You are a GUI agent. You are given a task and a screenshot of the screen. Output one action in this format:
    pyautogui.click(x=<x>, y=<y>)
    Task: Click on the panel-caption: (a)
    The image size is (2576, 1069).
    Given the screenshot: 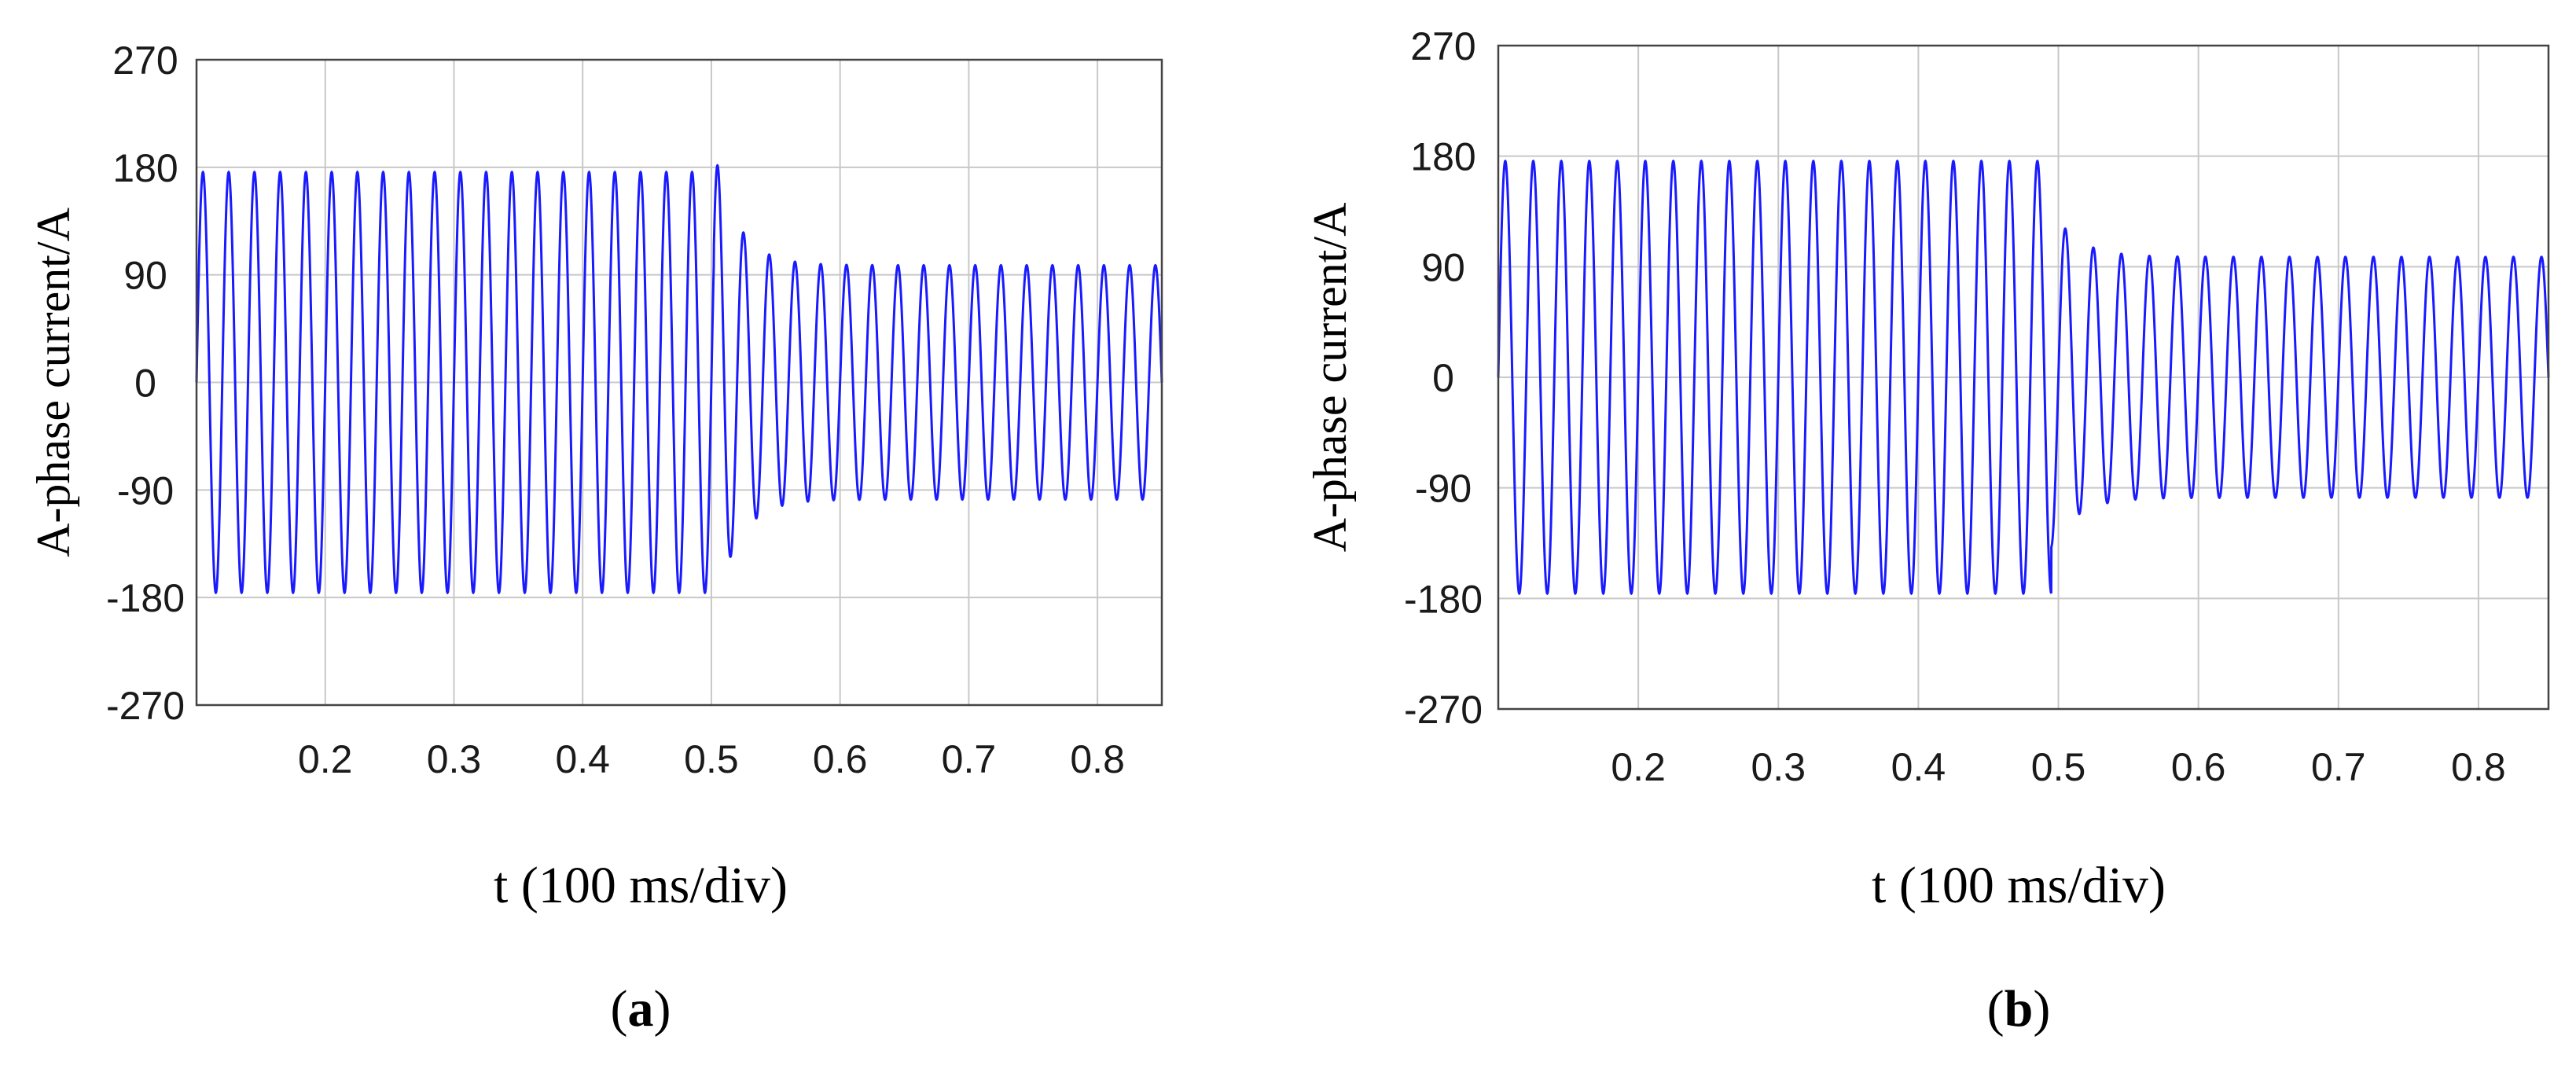 What is the action you would take?
    pyautogui.click(x=641, y=1009)
    